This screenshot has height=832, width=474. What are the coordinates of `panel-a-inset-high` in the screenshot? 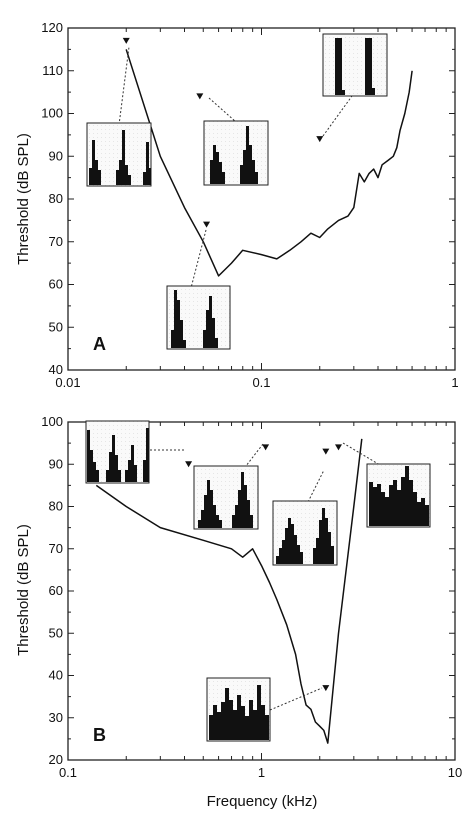 It's located at (355, 85).